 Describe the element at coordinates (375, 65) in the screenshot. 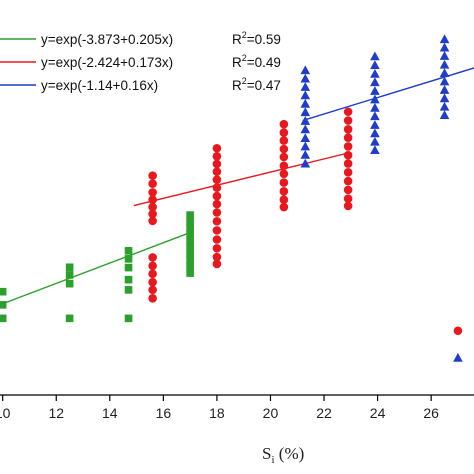

I see `data-point-s3-g2-p11` at that location.